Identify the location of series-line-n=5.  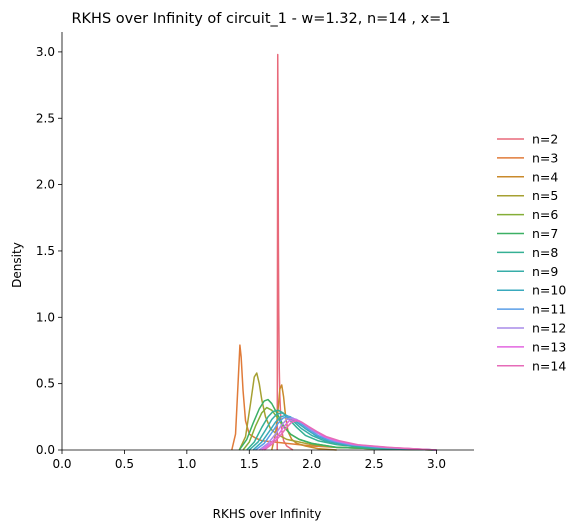
(337, 411).